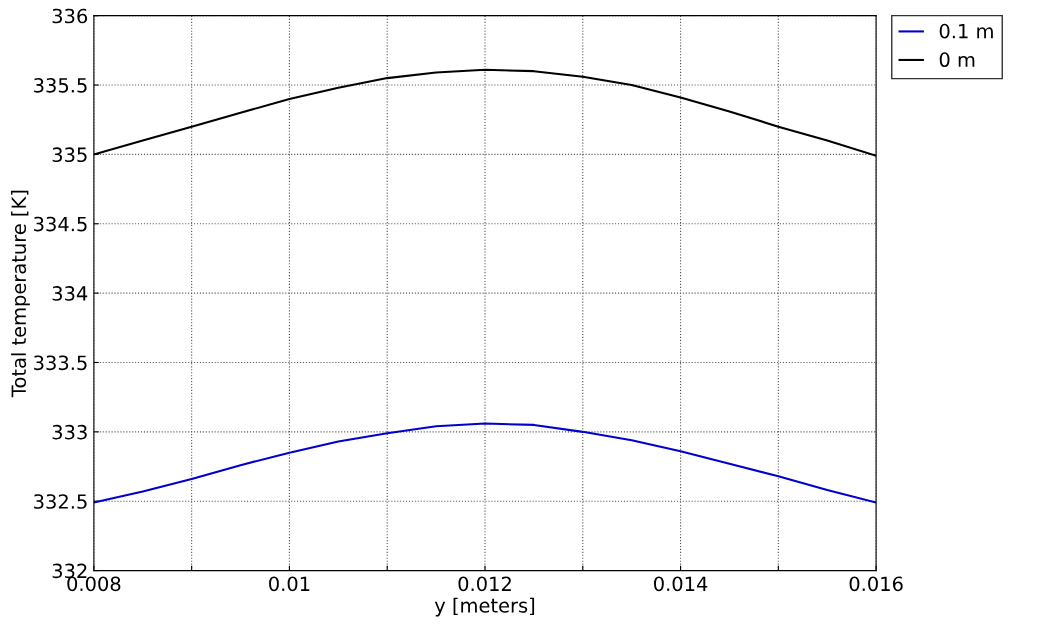 The height and width of the screenshot is (627, 1043). Describe the element at coordinates (60, 363) in the screenshot. I see `y-tick-label: 333.5` at that location.